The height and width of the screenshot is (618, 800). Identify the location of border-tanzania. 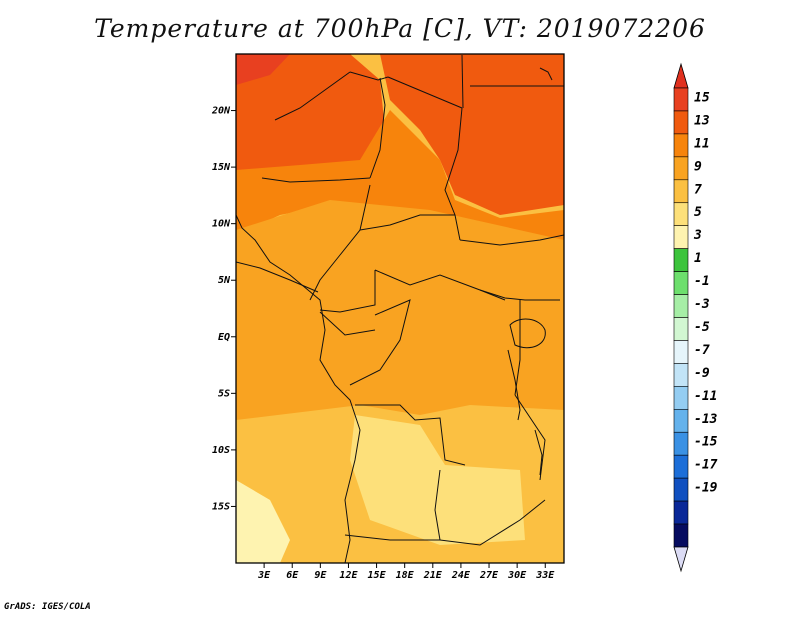
(530, 437).